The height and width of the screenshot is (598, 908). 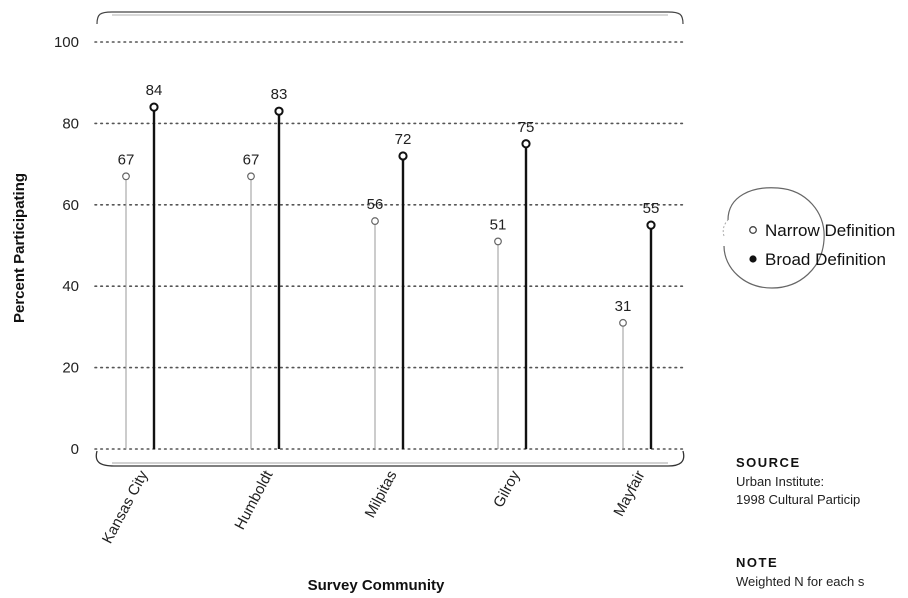 I want to click on y-tick-label-0: 0, so click(x=75, y=449).